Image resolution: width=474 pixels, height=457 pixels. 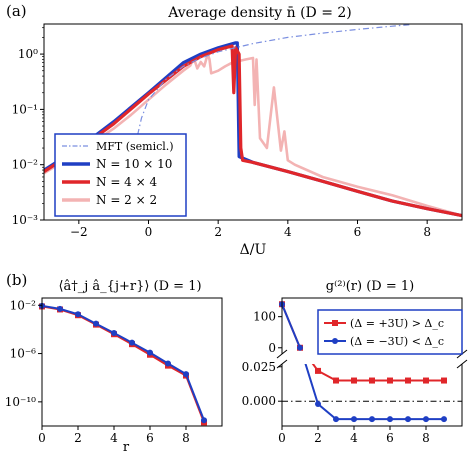 I want to click on y-tick-label: 10⁻¹⁰, so click(x=20, y=402).